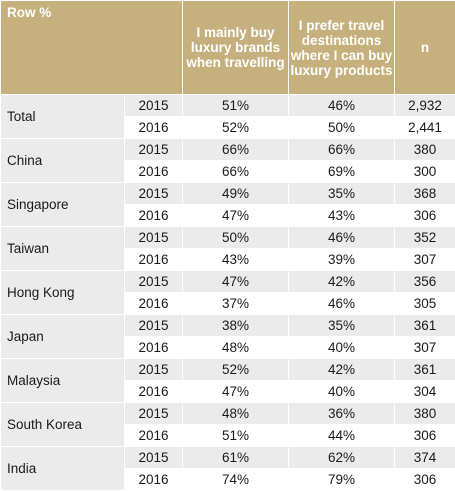 This screenshot has height=491, width=455. What do you see at coordinates (63, 425) in the screenshot?
I see `country-label: South Korea` at bounding box center [63, 425].